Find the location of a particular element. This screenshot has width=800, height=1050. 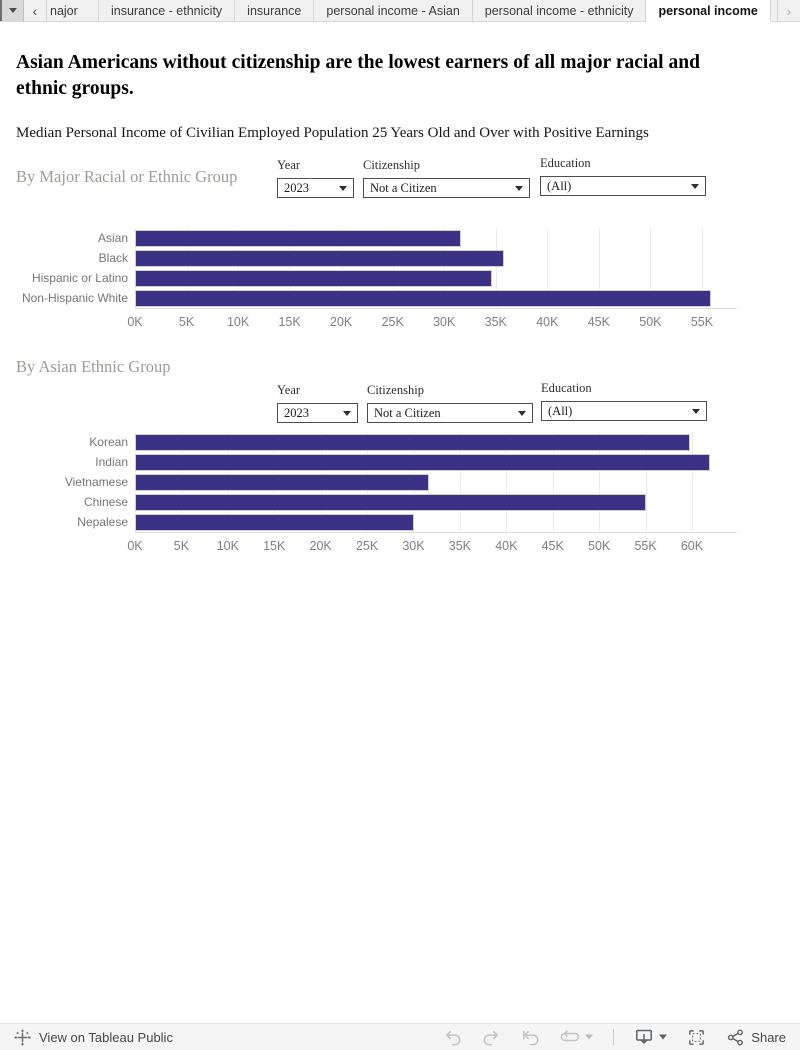

share-label: Share is located at coordinates (768, 1037).